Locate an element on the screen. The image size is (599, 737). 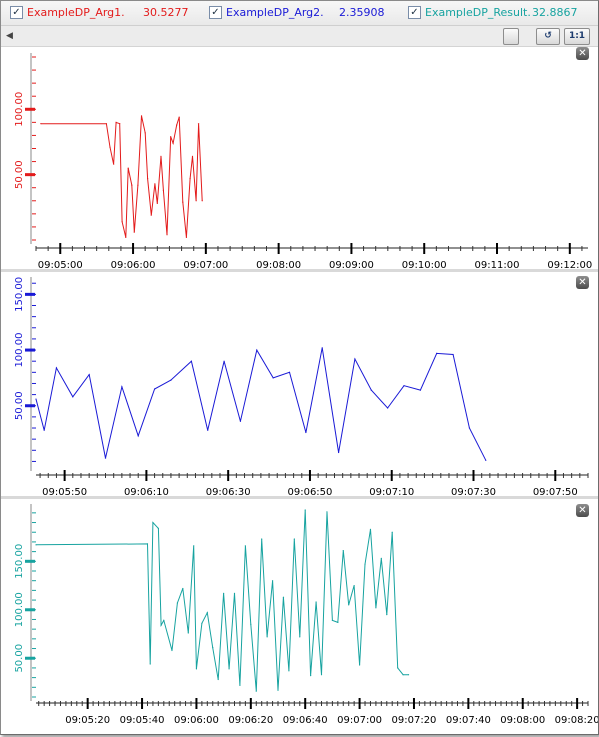
x-tick-label: 09:07:00 is located at coordinates (205, 265).